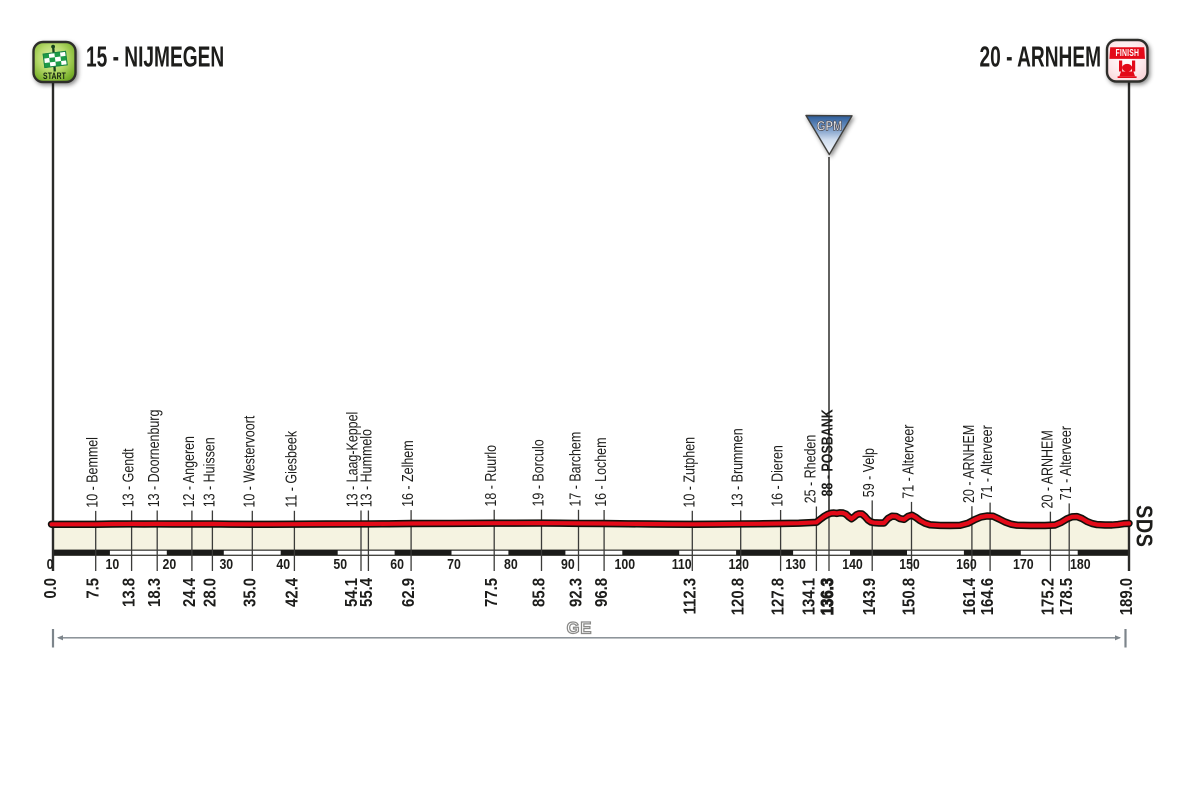  Describe the element at coordinates (93, 472) in the screenshot. I see `svg-text: 10 - Bemmel` at that location.